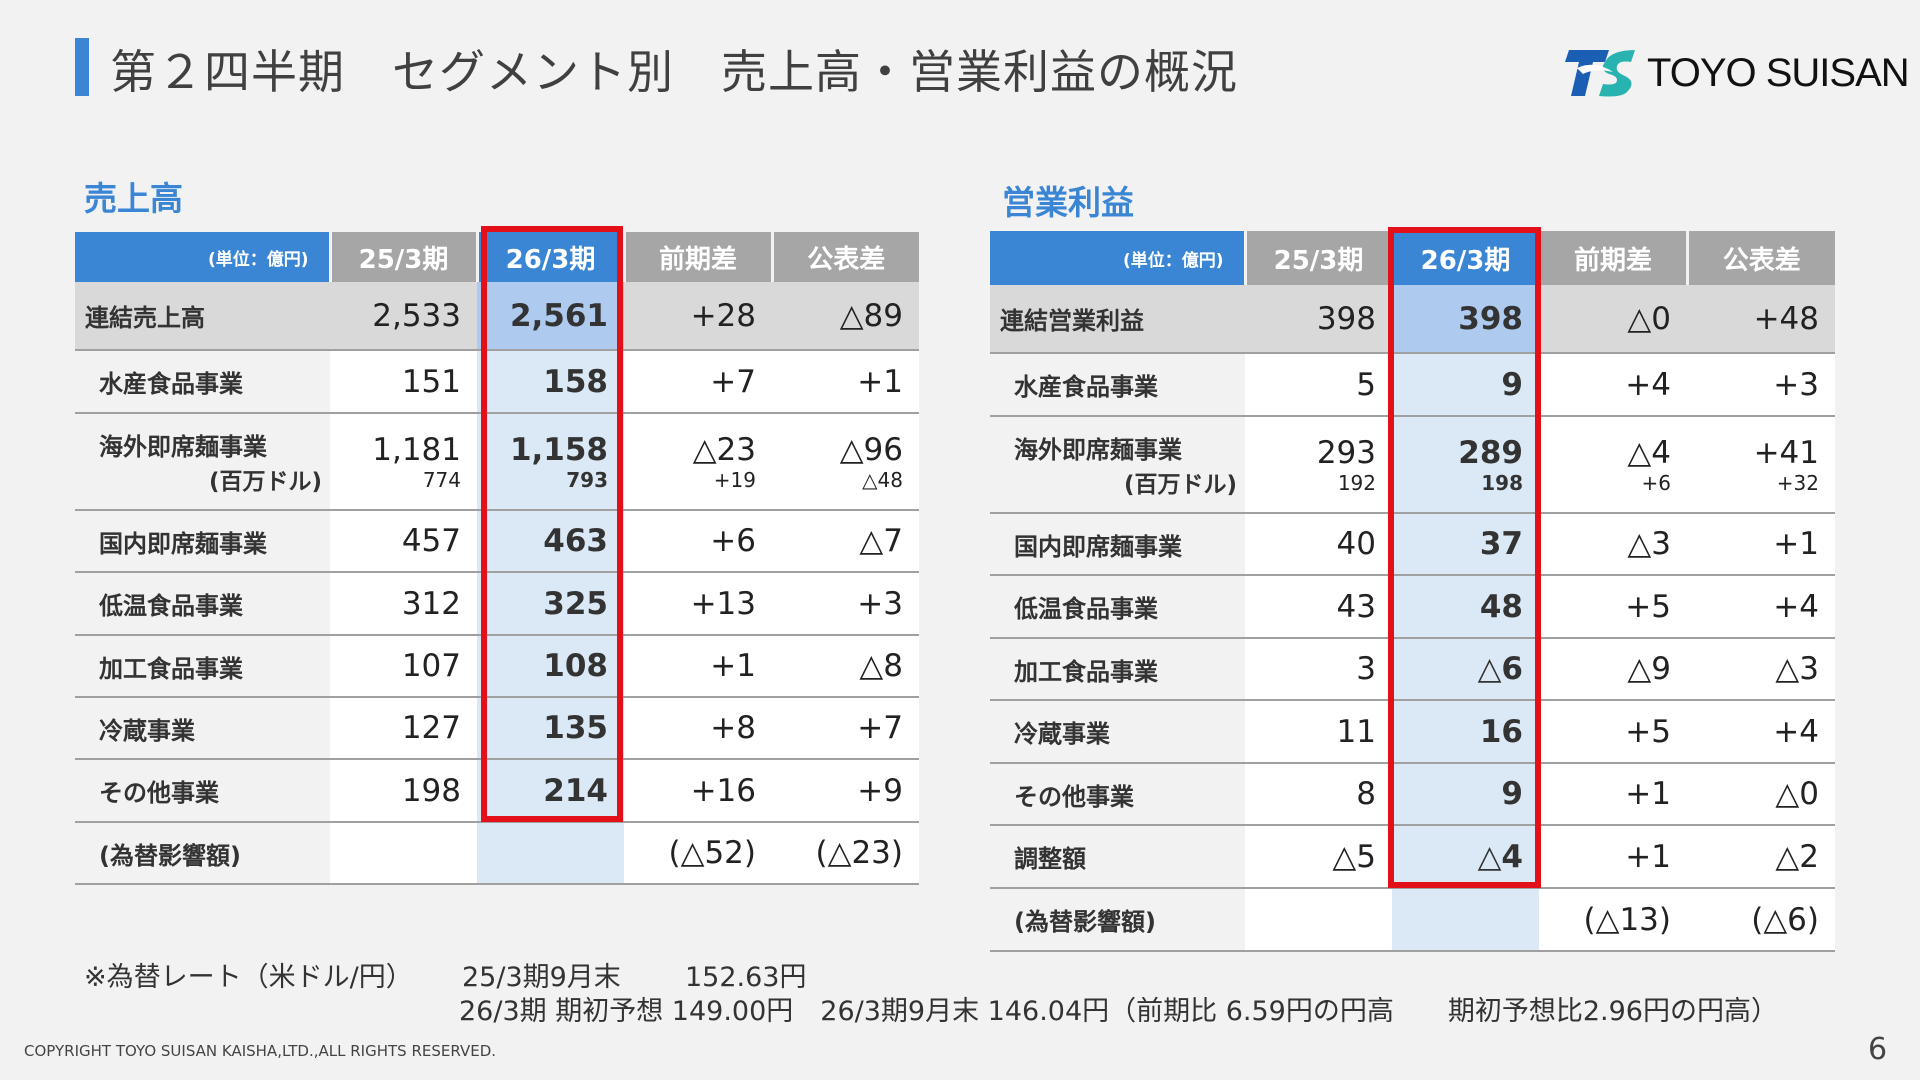 The height and width of the screenshot is (1080, 1920). Describe the element at coordinates (403, 382) in the screenshot. I see `cell-25-3: 151` at that location.